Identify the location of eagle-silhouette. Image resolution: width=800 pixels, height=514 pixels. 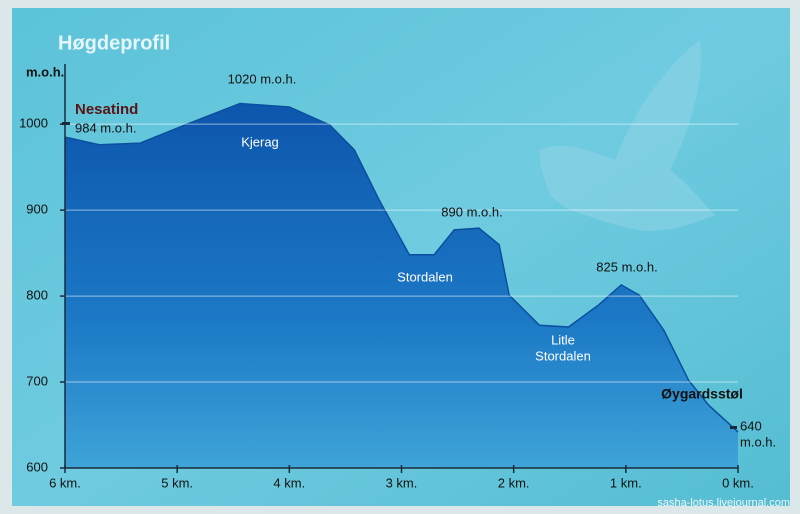
(627, 135).